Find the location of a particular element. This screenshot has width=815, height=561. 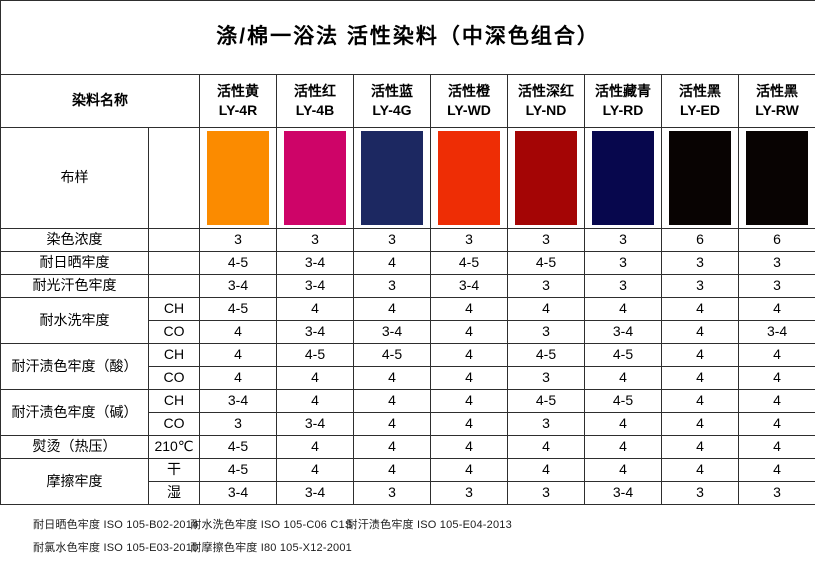

row-label-ironing-fastness: 熨烫（热压） is located at coordinates (74, 447).